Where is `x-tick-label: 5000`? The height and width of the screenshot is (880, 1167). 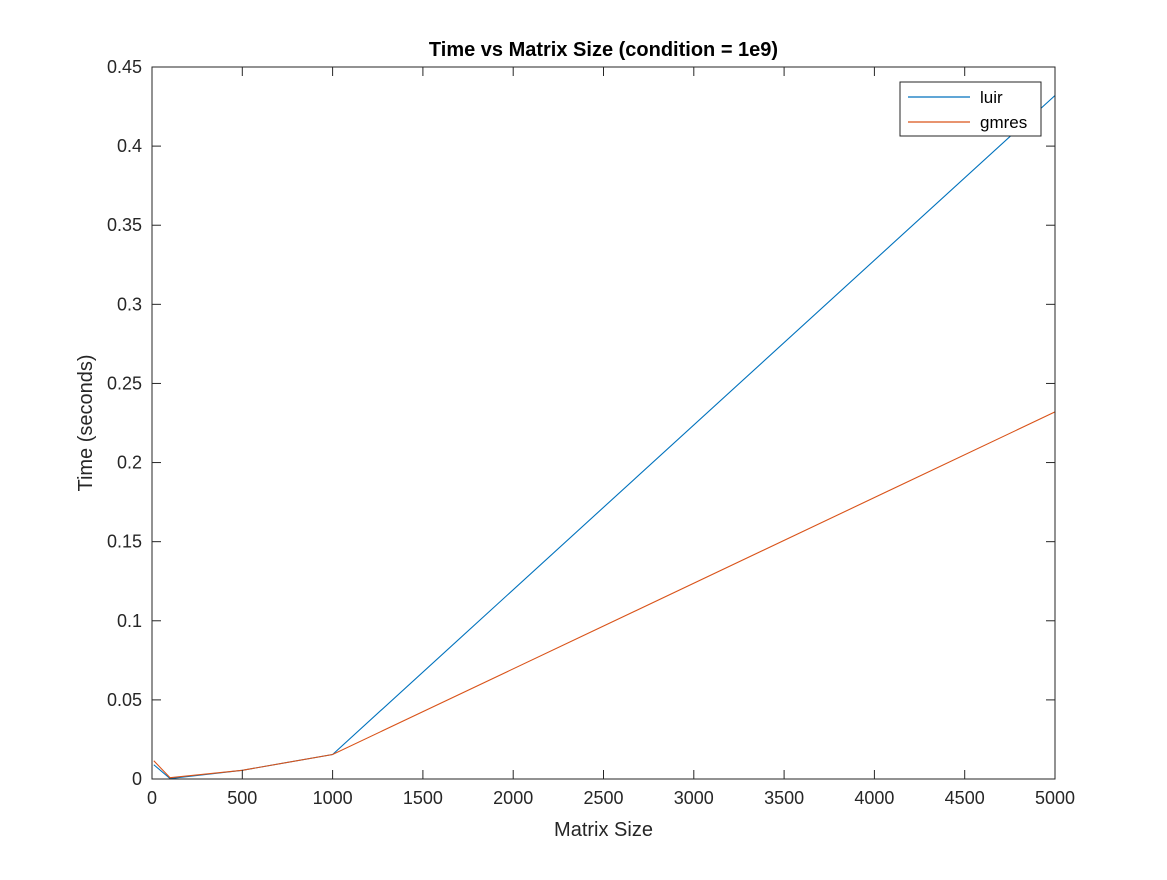 x-tick-label: 5000 is located at coordinates (1055, 798).